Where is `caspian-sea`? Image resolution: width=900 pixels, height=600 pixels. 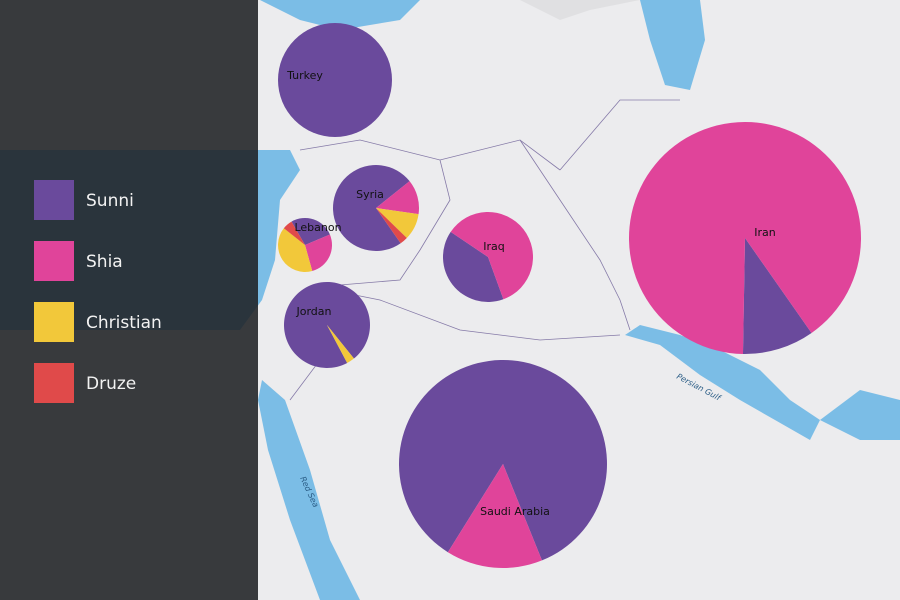 caspian-sea is located at coordinates (672, 45).